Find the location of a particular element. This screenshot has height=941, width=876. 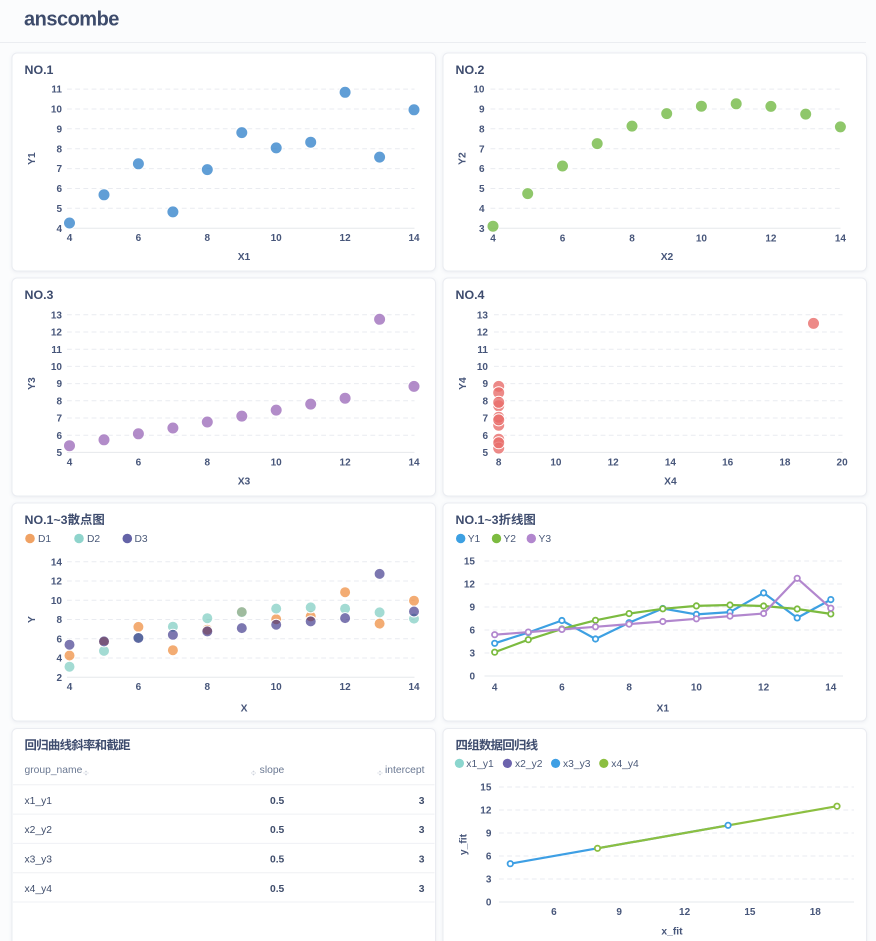

svg-text: intercept is located at coordinates (405, 770).